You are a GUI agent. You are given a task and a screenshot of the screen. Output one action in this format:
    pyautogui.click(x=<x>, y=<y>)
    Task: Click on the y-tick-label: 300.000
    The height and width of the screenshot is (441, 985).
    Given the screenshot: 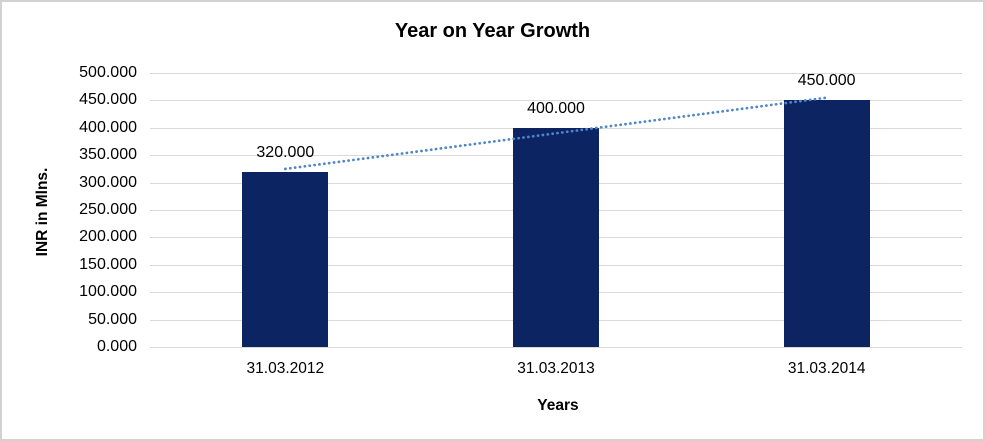 What is the action you would take?
    pyautogui.click(x=108, y=182)
    